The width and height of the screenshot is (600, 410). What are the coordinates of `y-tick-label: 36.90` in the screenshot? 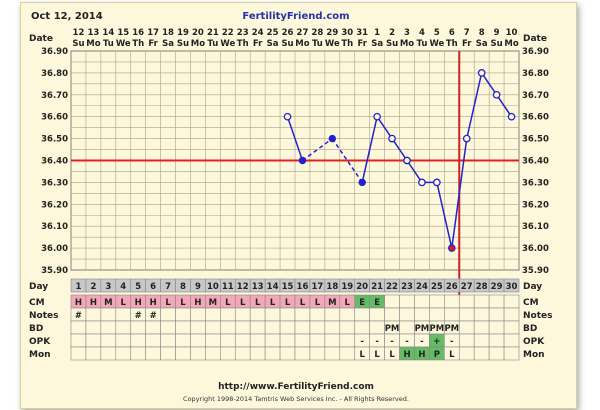 It's located at (54, 52).